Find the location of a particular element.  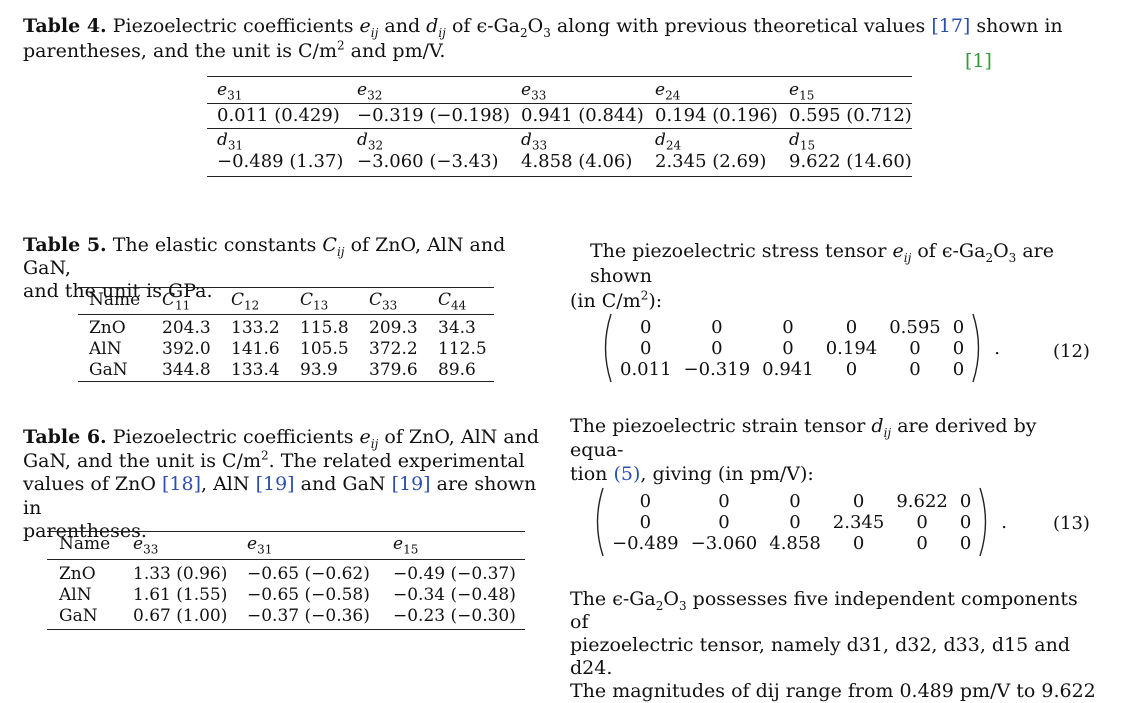

matrix-cell: 9.622 is located at coordinates (922, 501).